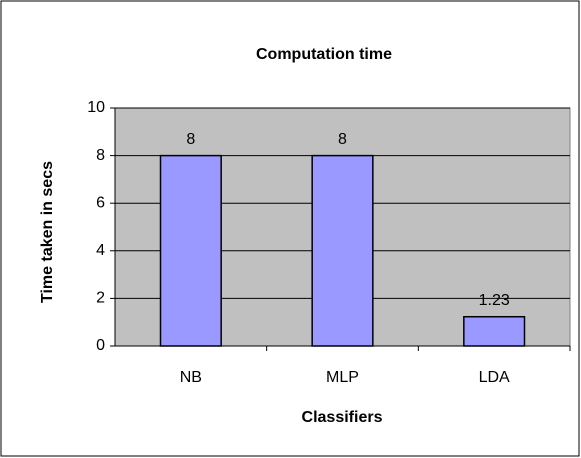 The width and height of the screenshot is (581, 458). I want to click on y-tick-label: 2, so click(100, 298).